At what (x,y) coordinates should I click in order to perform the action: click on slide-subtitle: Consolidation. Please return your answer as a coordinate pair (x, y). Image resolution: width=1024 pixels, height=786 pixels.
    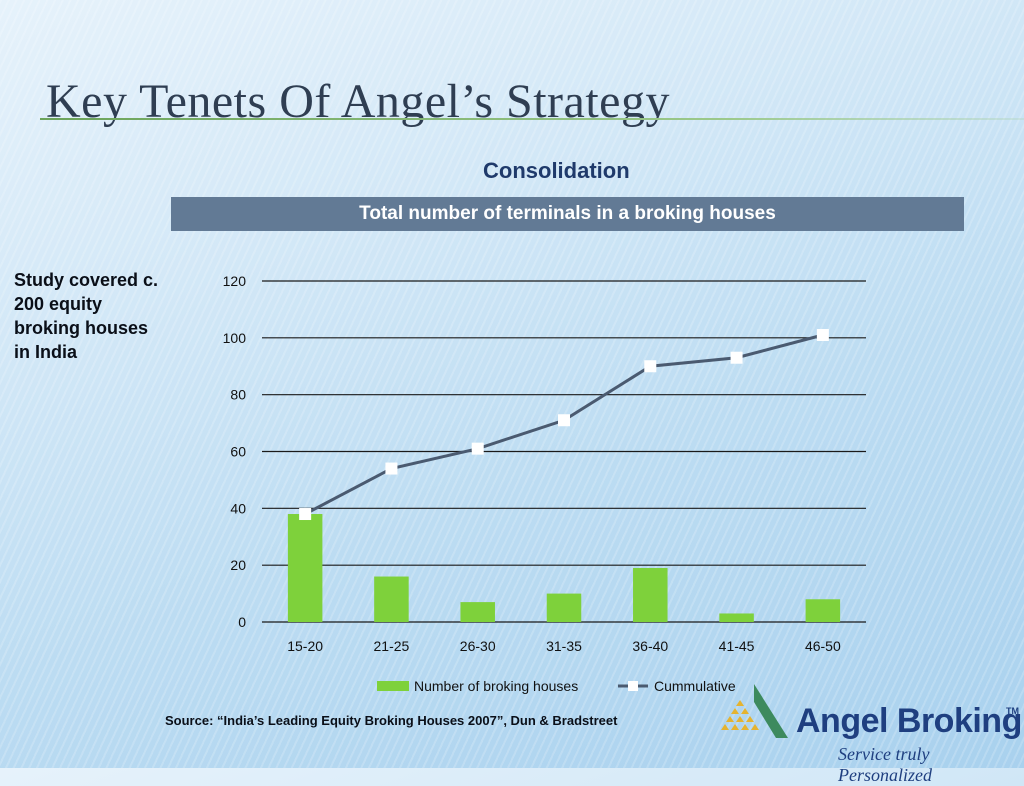
    Looking at the image, I should click on (556, 170).